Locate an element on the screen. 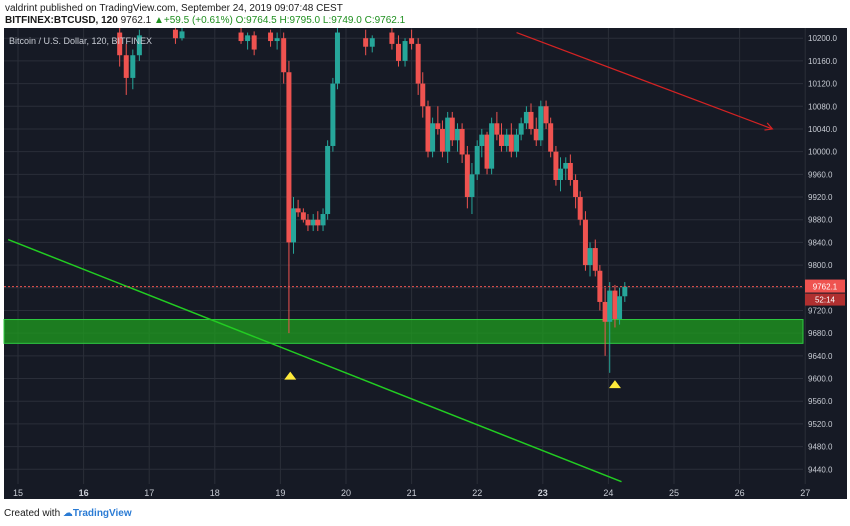 This screenshot has height=526, width=850. price-axis-panel is located at coordinates (825, 263).